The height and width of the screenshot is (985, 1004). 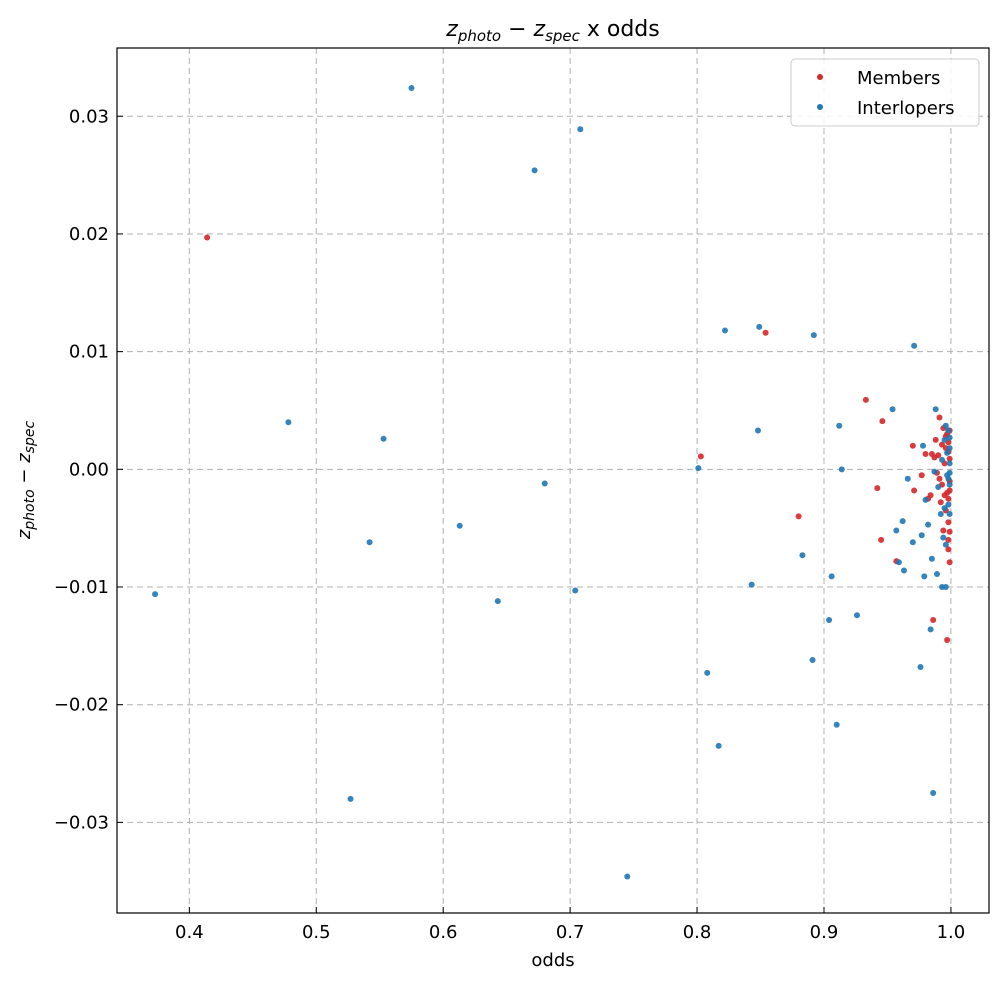 What do you see at coordinates (570, 932) in the screenshot?
I see `x-tick-label: 0.7` at bounding box center [570, 932].